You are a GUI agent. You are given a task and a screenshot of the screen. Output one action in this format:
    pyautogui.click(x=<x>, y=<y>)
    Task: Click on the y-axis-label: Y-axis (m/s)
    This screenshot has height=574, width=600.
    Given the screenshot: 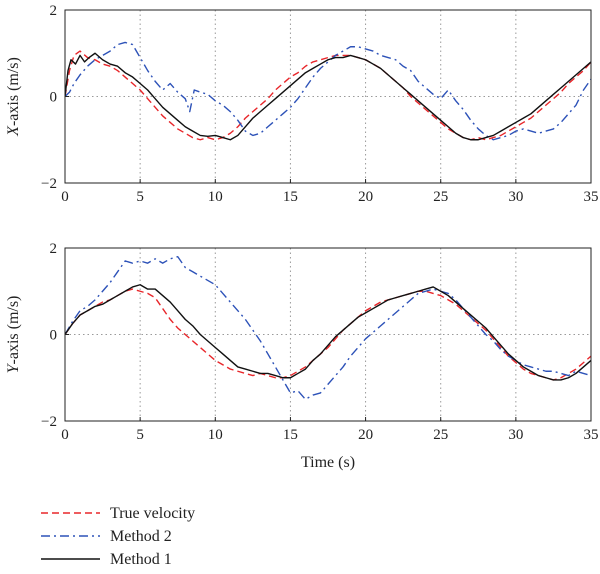 What is the action you would take?
    pyautogui.click(x=13, y=335)
    